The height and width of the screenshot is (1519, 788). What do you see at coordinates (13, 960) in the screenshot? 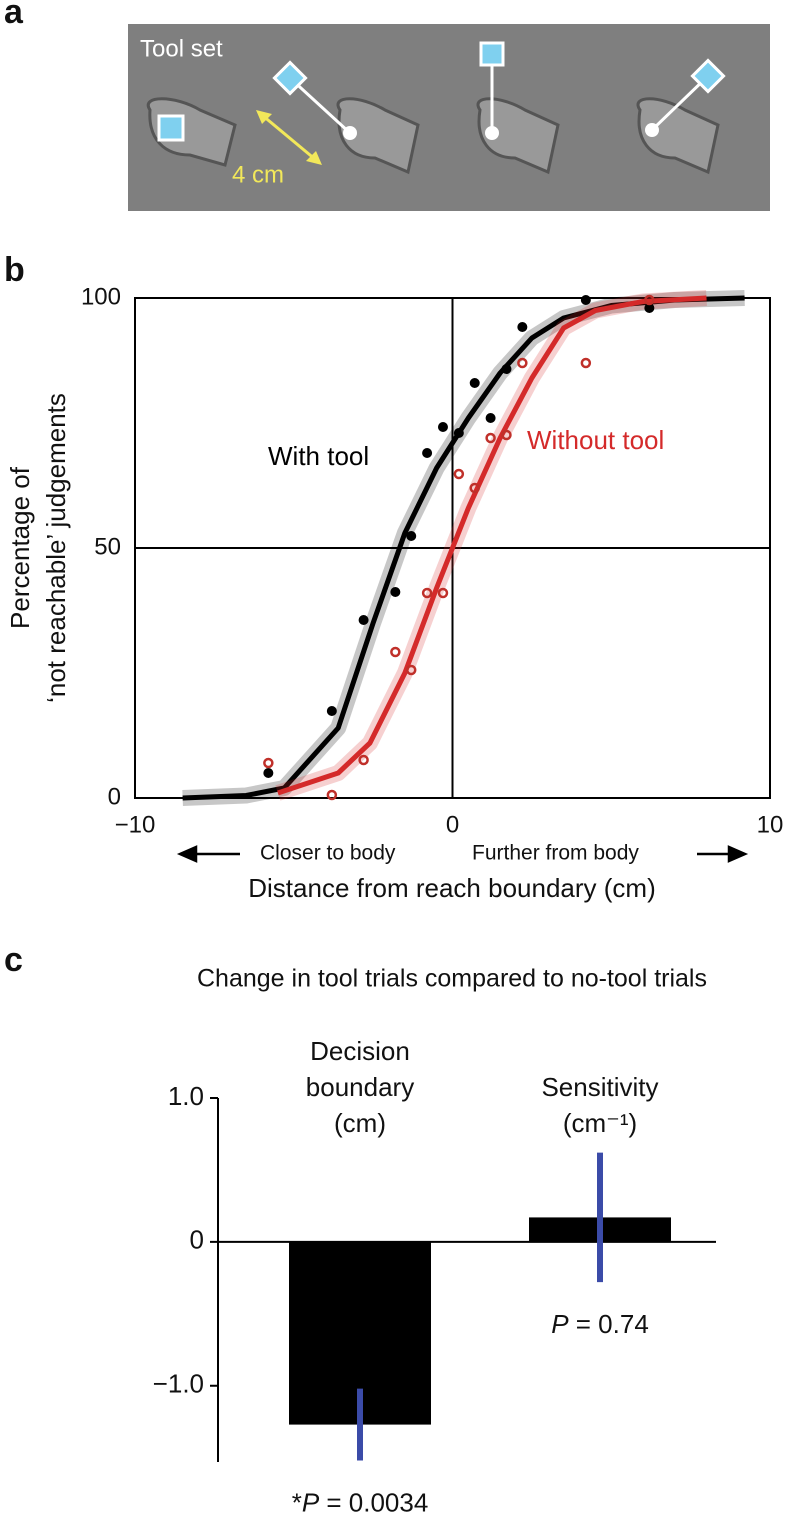
I see `panel-label: c` at bounding box center [13, 960].